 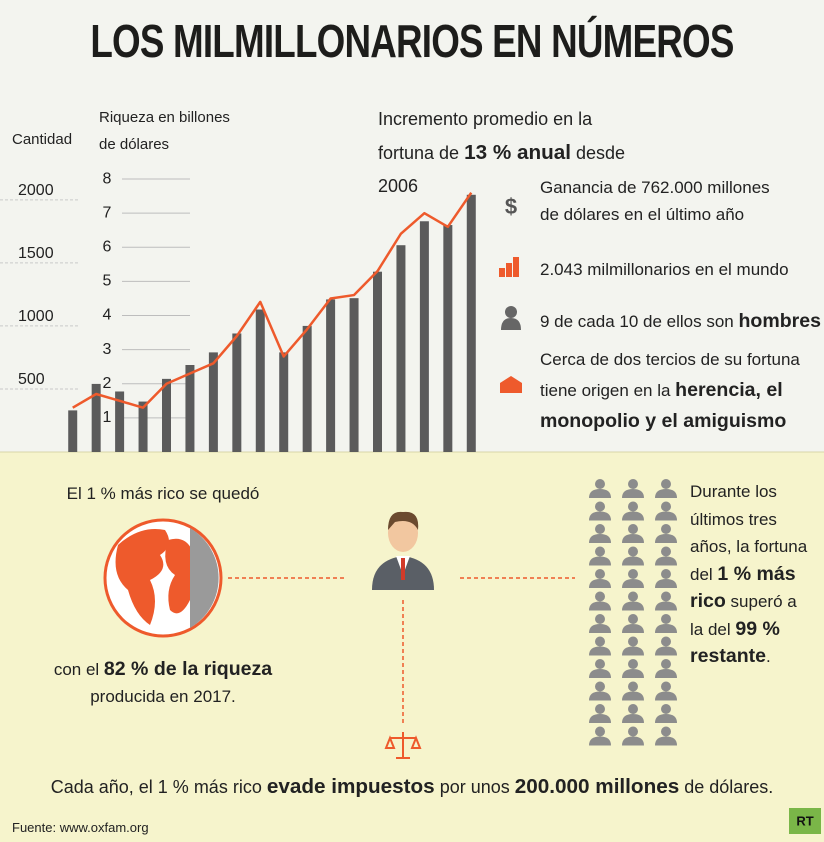 I want to click on text: 2.043 milmillonarios en el mundo, so click(x=664, y=269).